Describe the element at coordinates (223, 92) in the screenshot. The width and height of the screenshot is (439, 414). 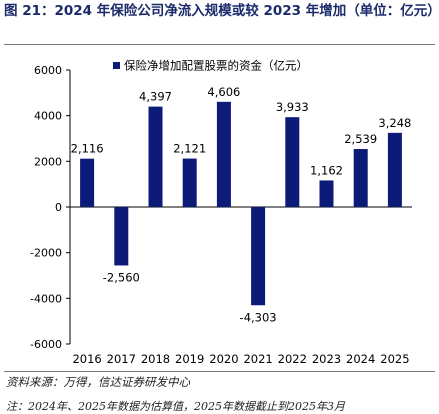
I see `data-label-2020: 4,606` at that location.